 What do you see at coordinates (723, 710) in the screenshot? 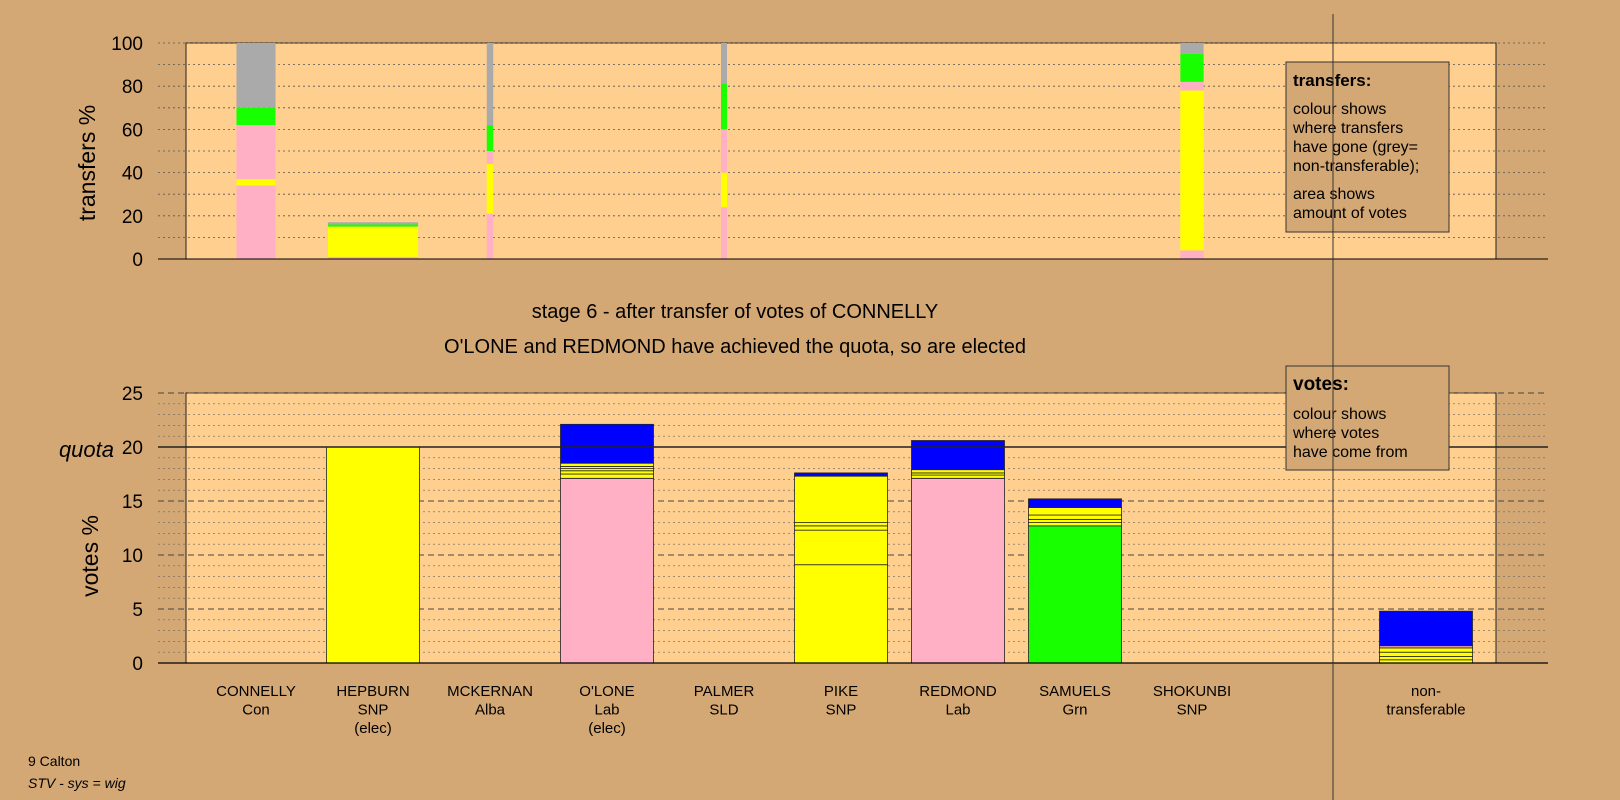
I see `candidate-label: SLD` at bounding box center [723, 710].